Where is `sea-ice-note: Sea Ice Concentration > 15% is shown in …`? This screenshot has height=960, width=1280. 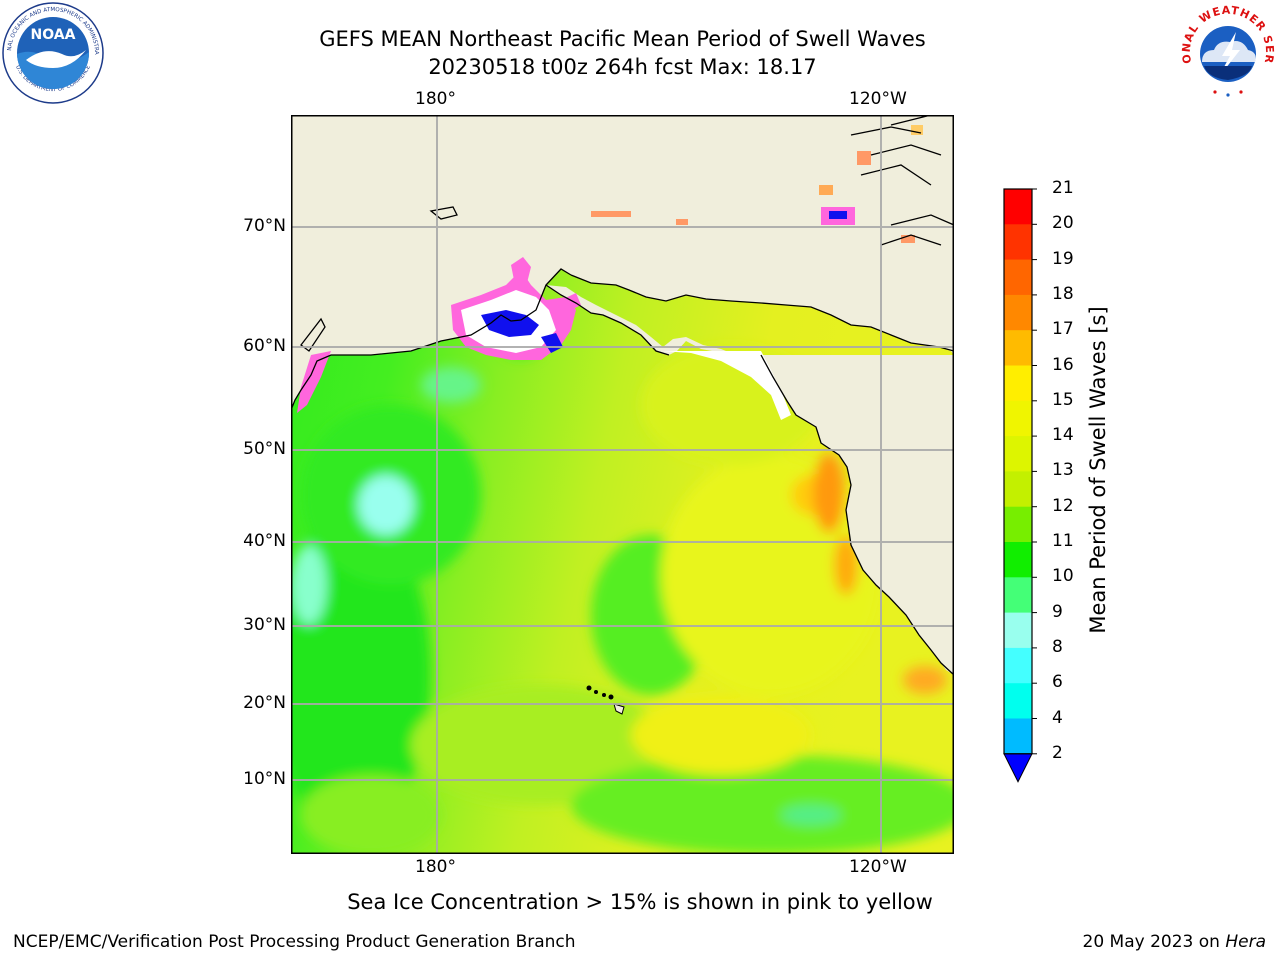
sea-ice-note: Sea Ice Concentration > 15% is shown in … is located at coordinates (640, 902).